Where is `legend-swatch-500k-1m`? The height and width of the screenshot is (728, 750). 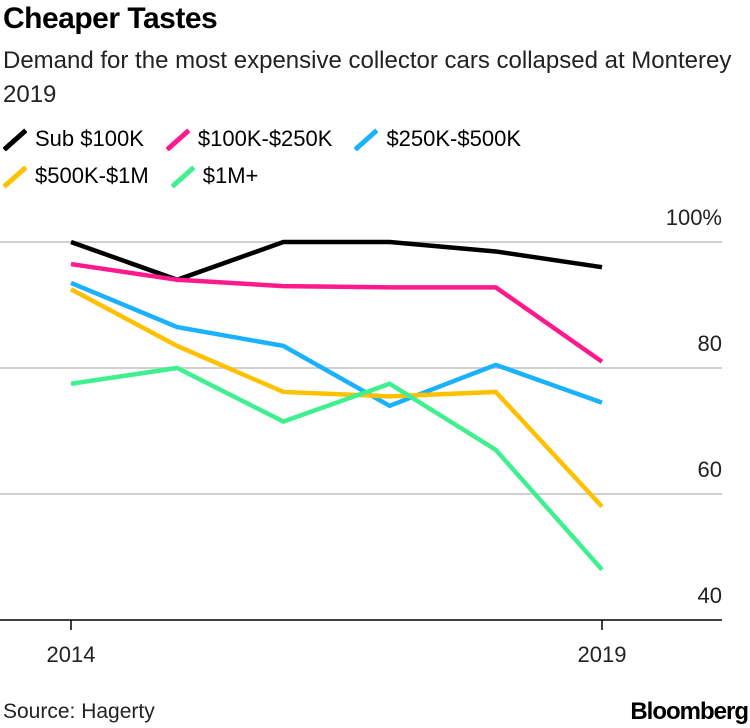
legend-swatch-500k-1m is located at coordinates (15, 176).